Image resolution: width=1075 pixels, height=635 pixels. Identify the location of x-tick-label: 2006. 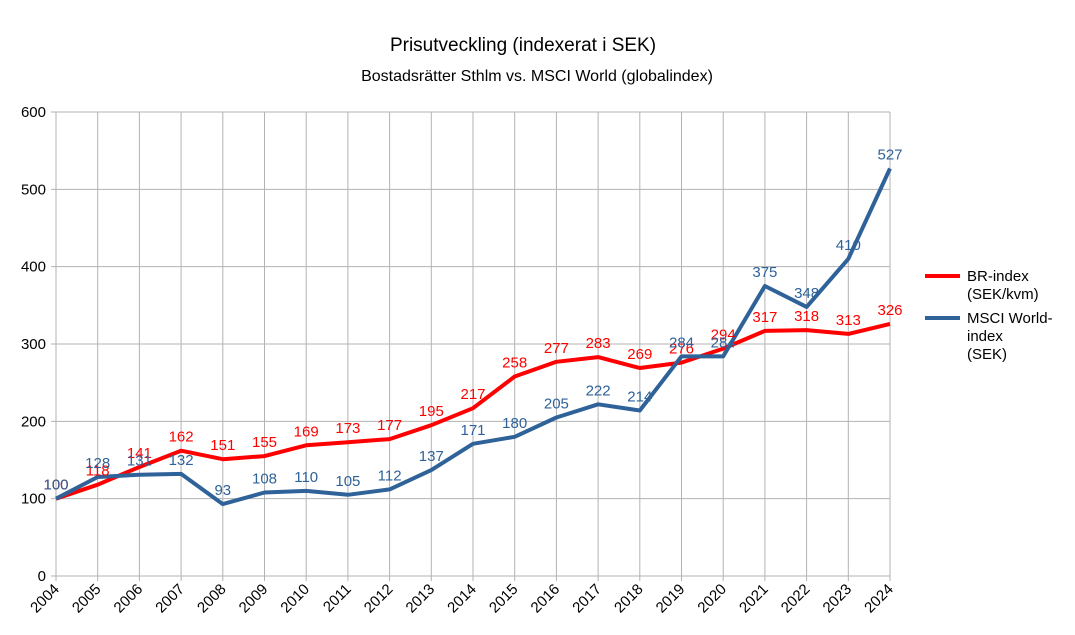
(129, 599).